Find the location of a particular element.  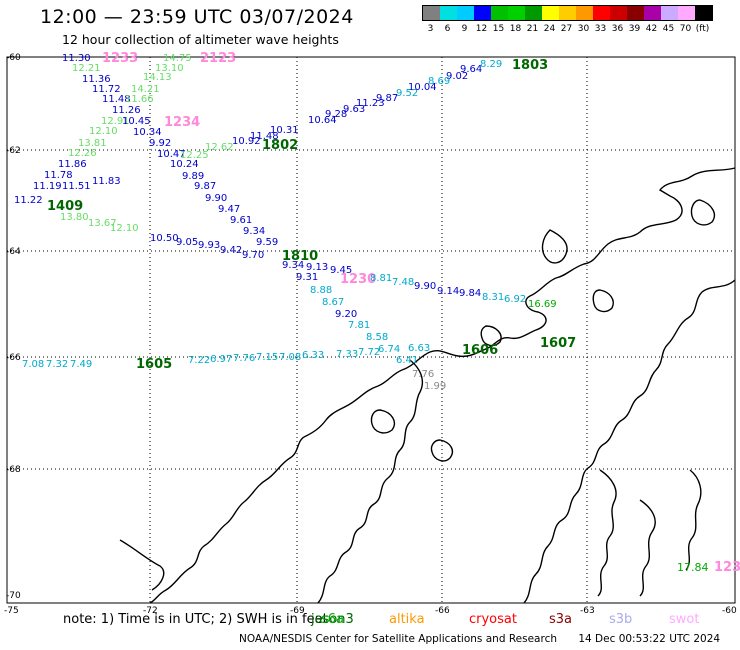

reading: 9.45 is located at coordinates (341, 270).